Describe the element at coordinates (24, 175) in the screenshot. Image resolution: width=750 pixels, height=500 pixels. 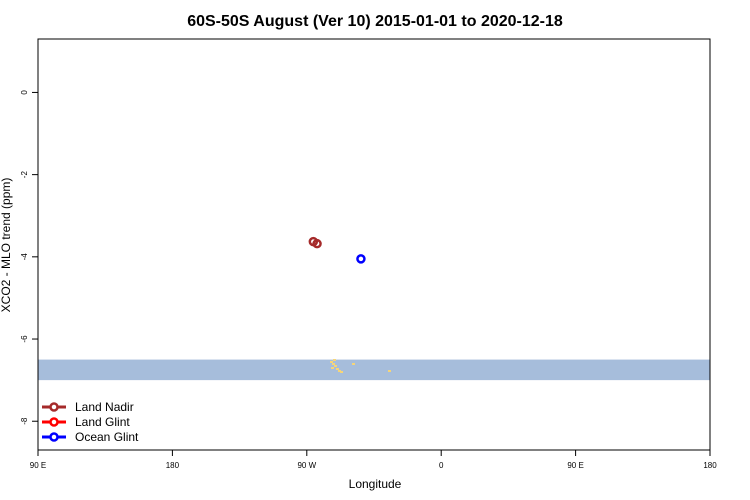
I see `y-tick-label: -2` at that location.